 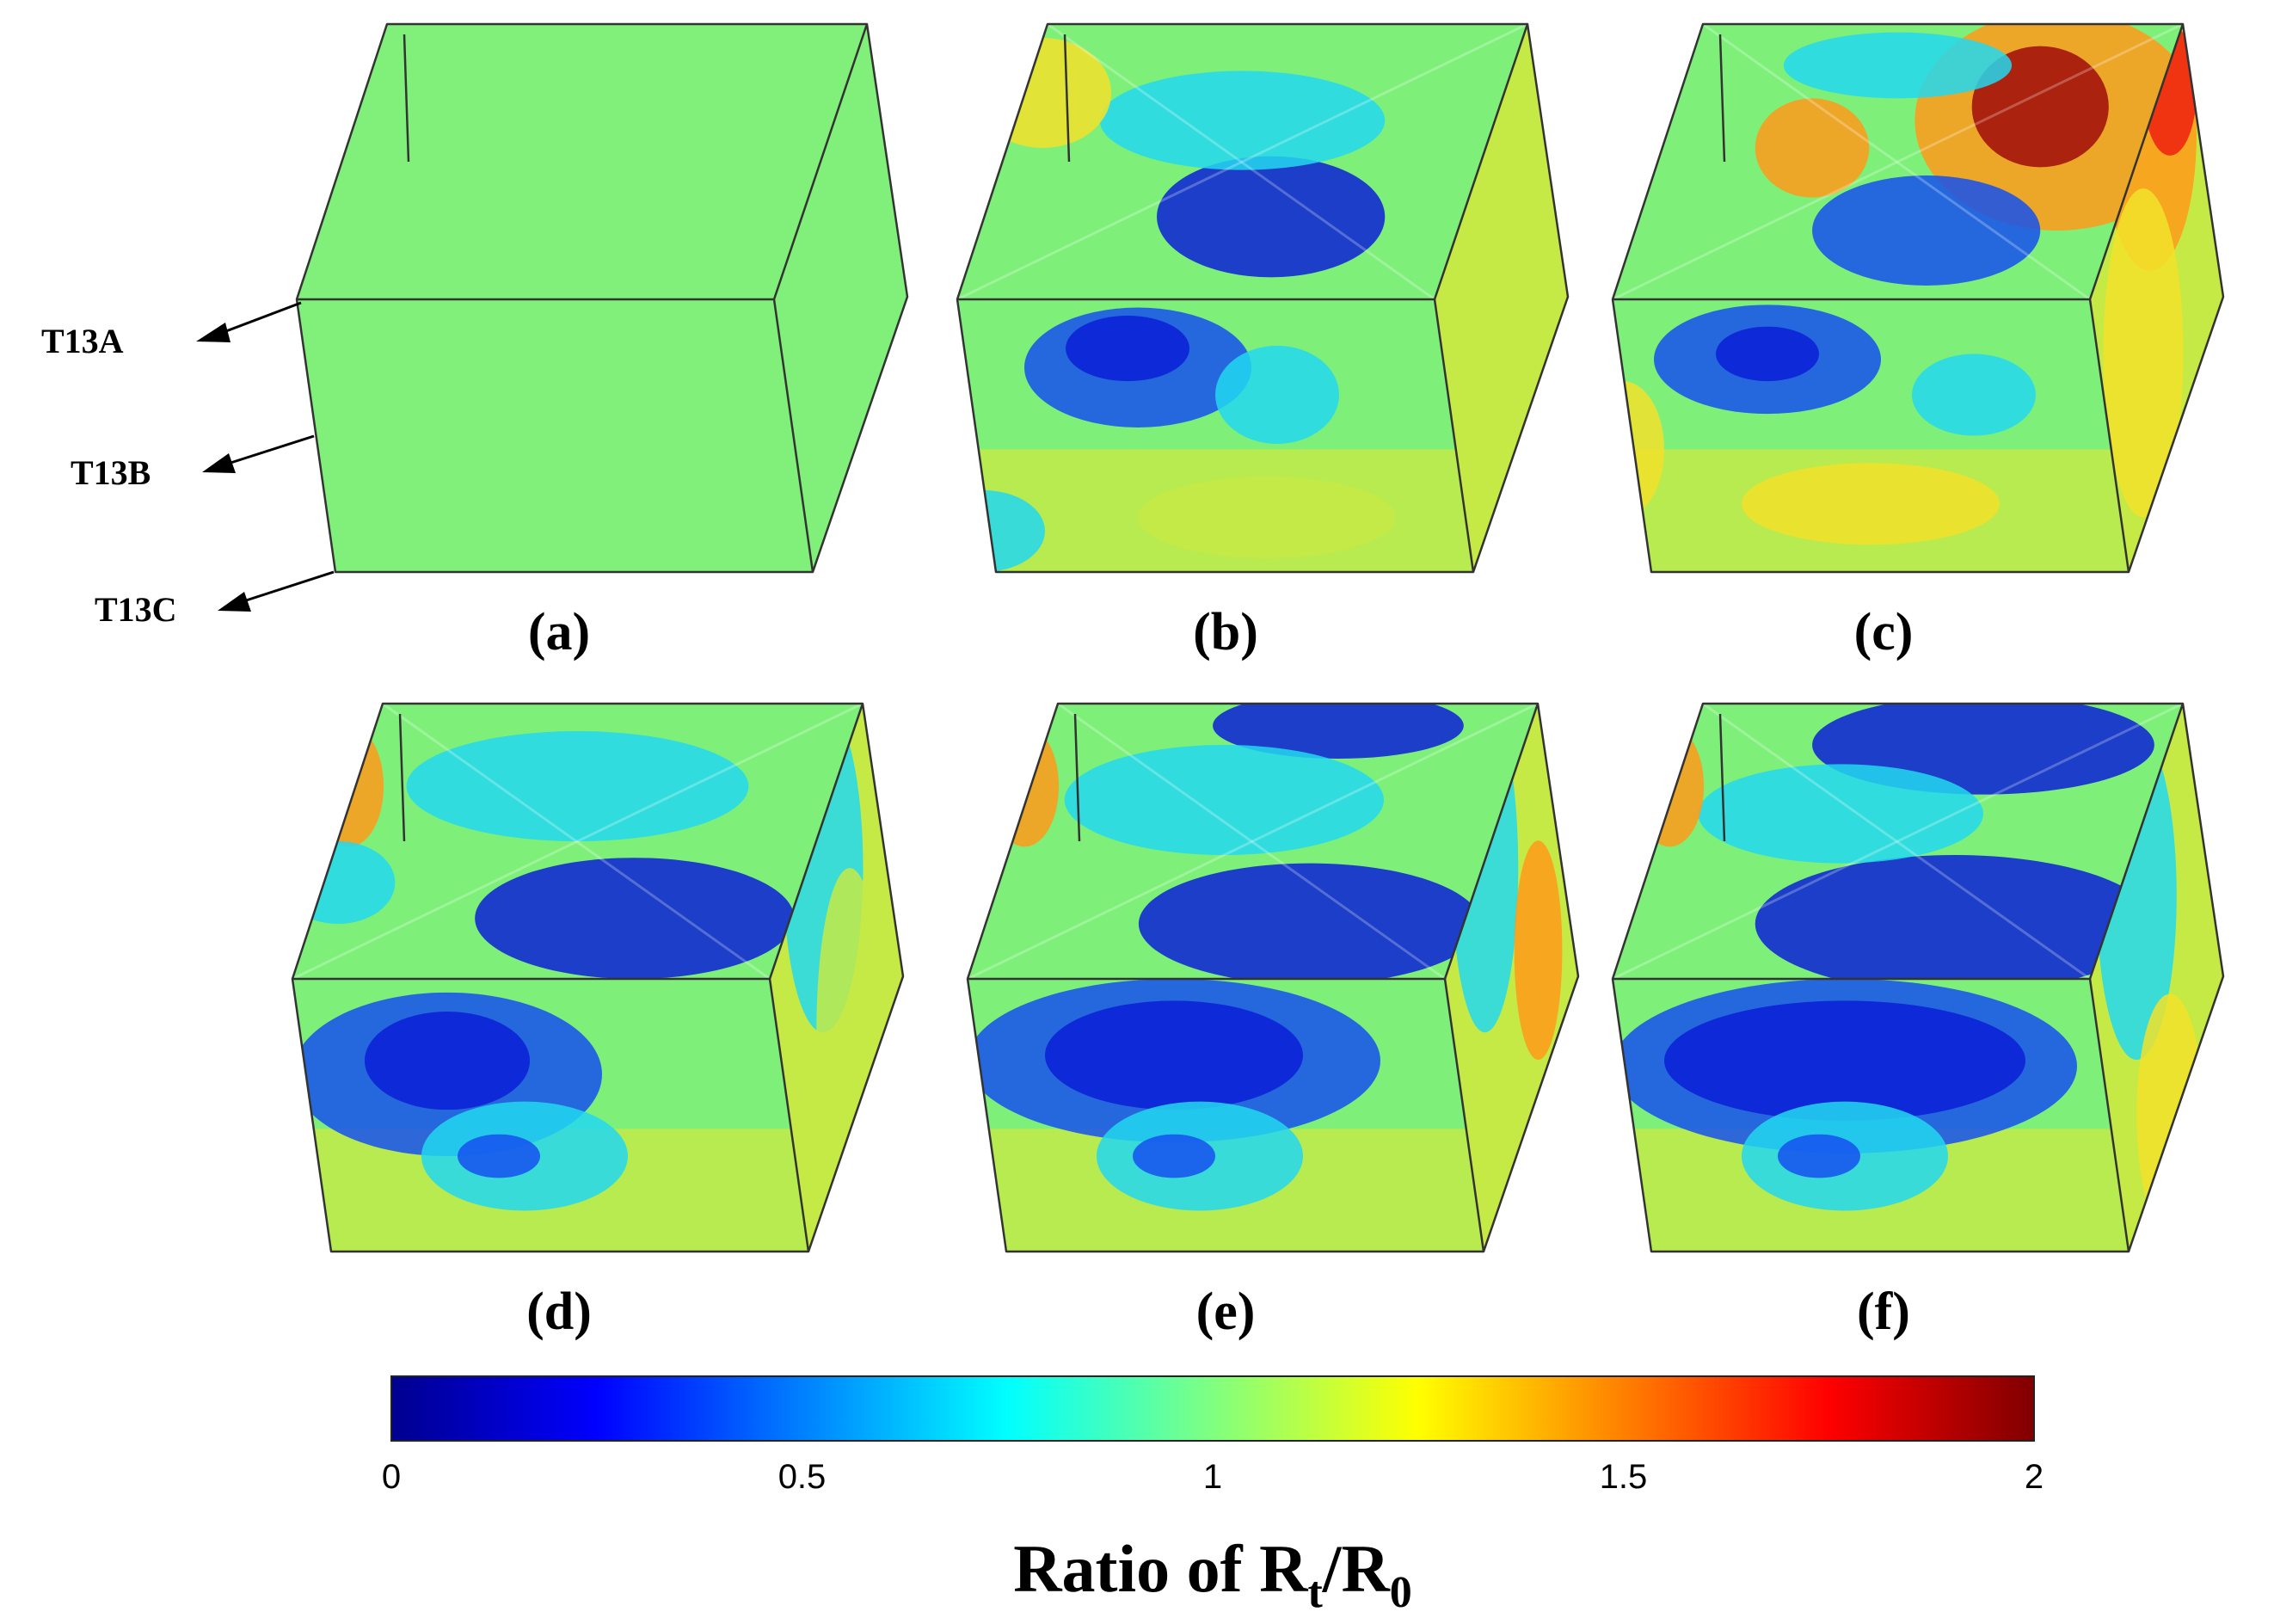 What do you see at coordinates (559, 1312) in the screenshot?
I see `panel-label-d: (d)` at bounding box center [559, 1312].